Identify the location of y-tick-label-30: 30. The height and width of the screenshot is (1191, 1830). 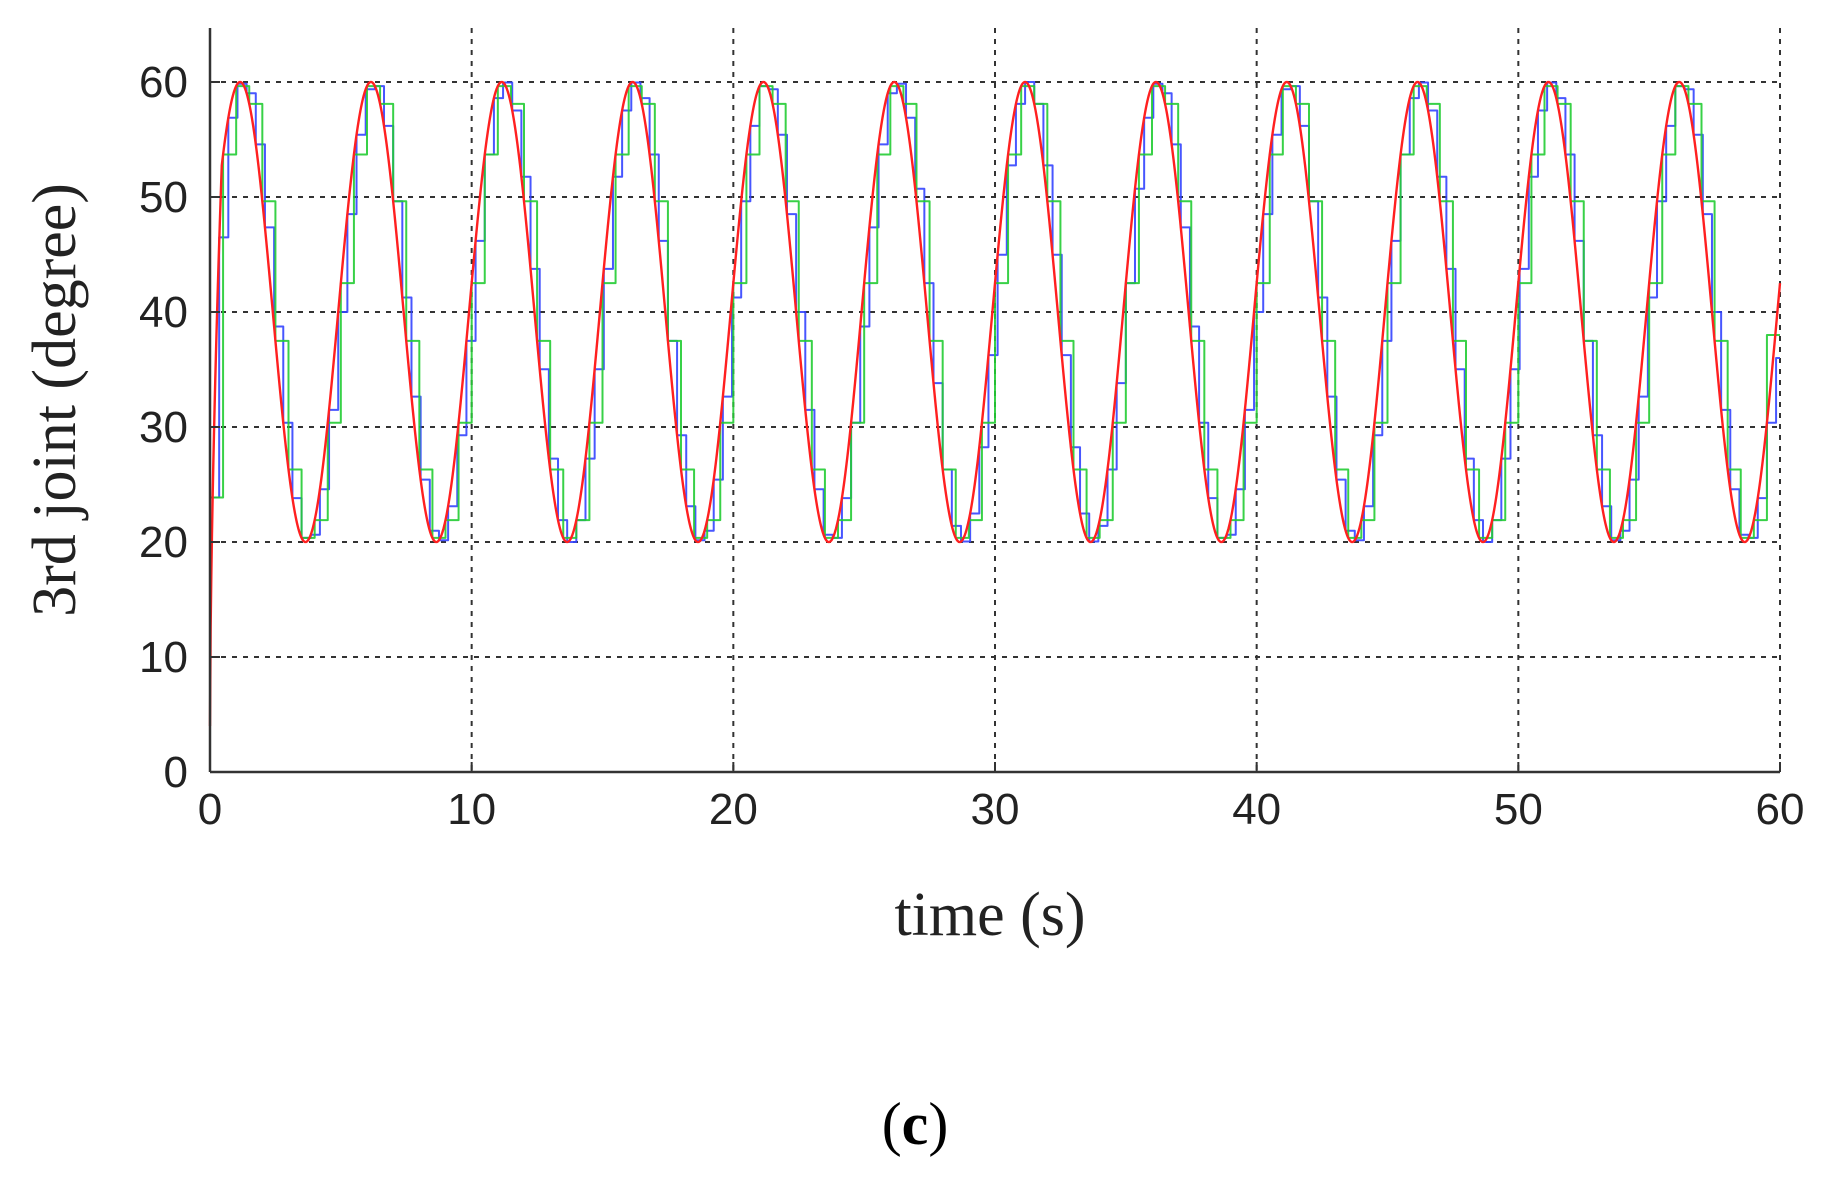
(163, 427).